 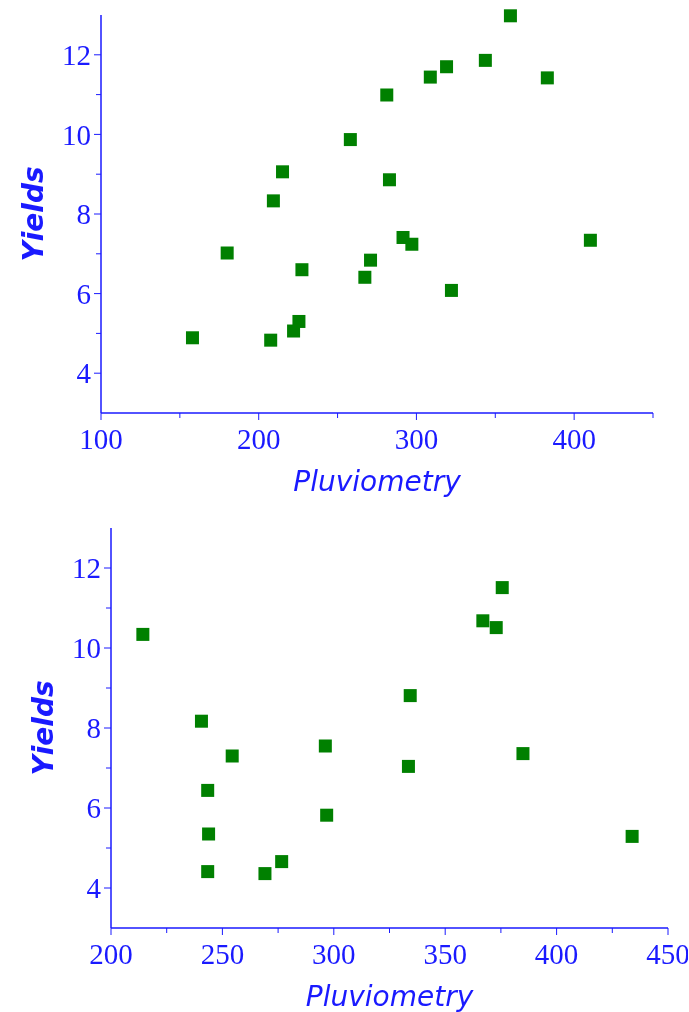 I want to click on x-tick-label: 450, so click(x=667, y=954).